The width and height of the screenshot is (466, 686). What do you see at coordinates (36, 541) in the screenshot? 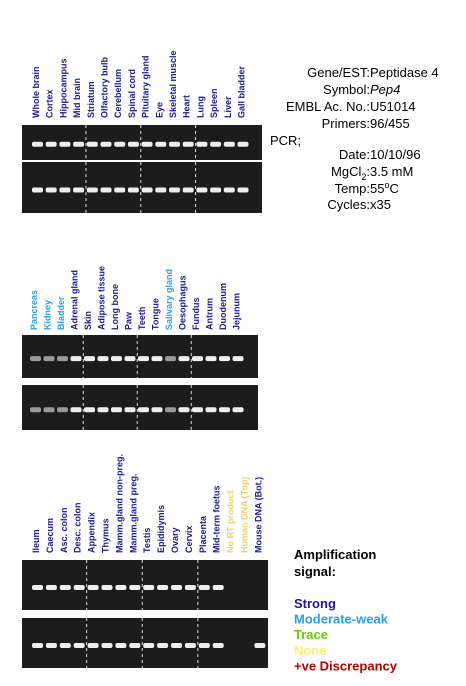
I see `lane-label: Ileum` at bounding box center [36, 541].